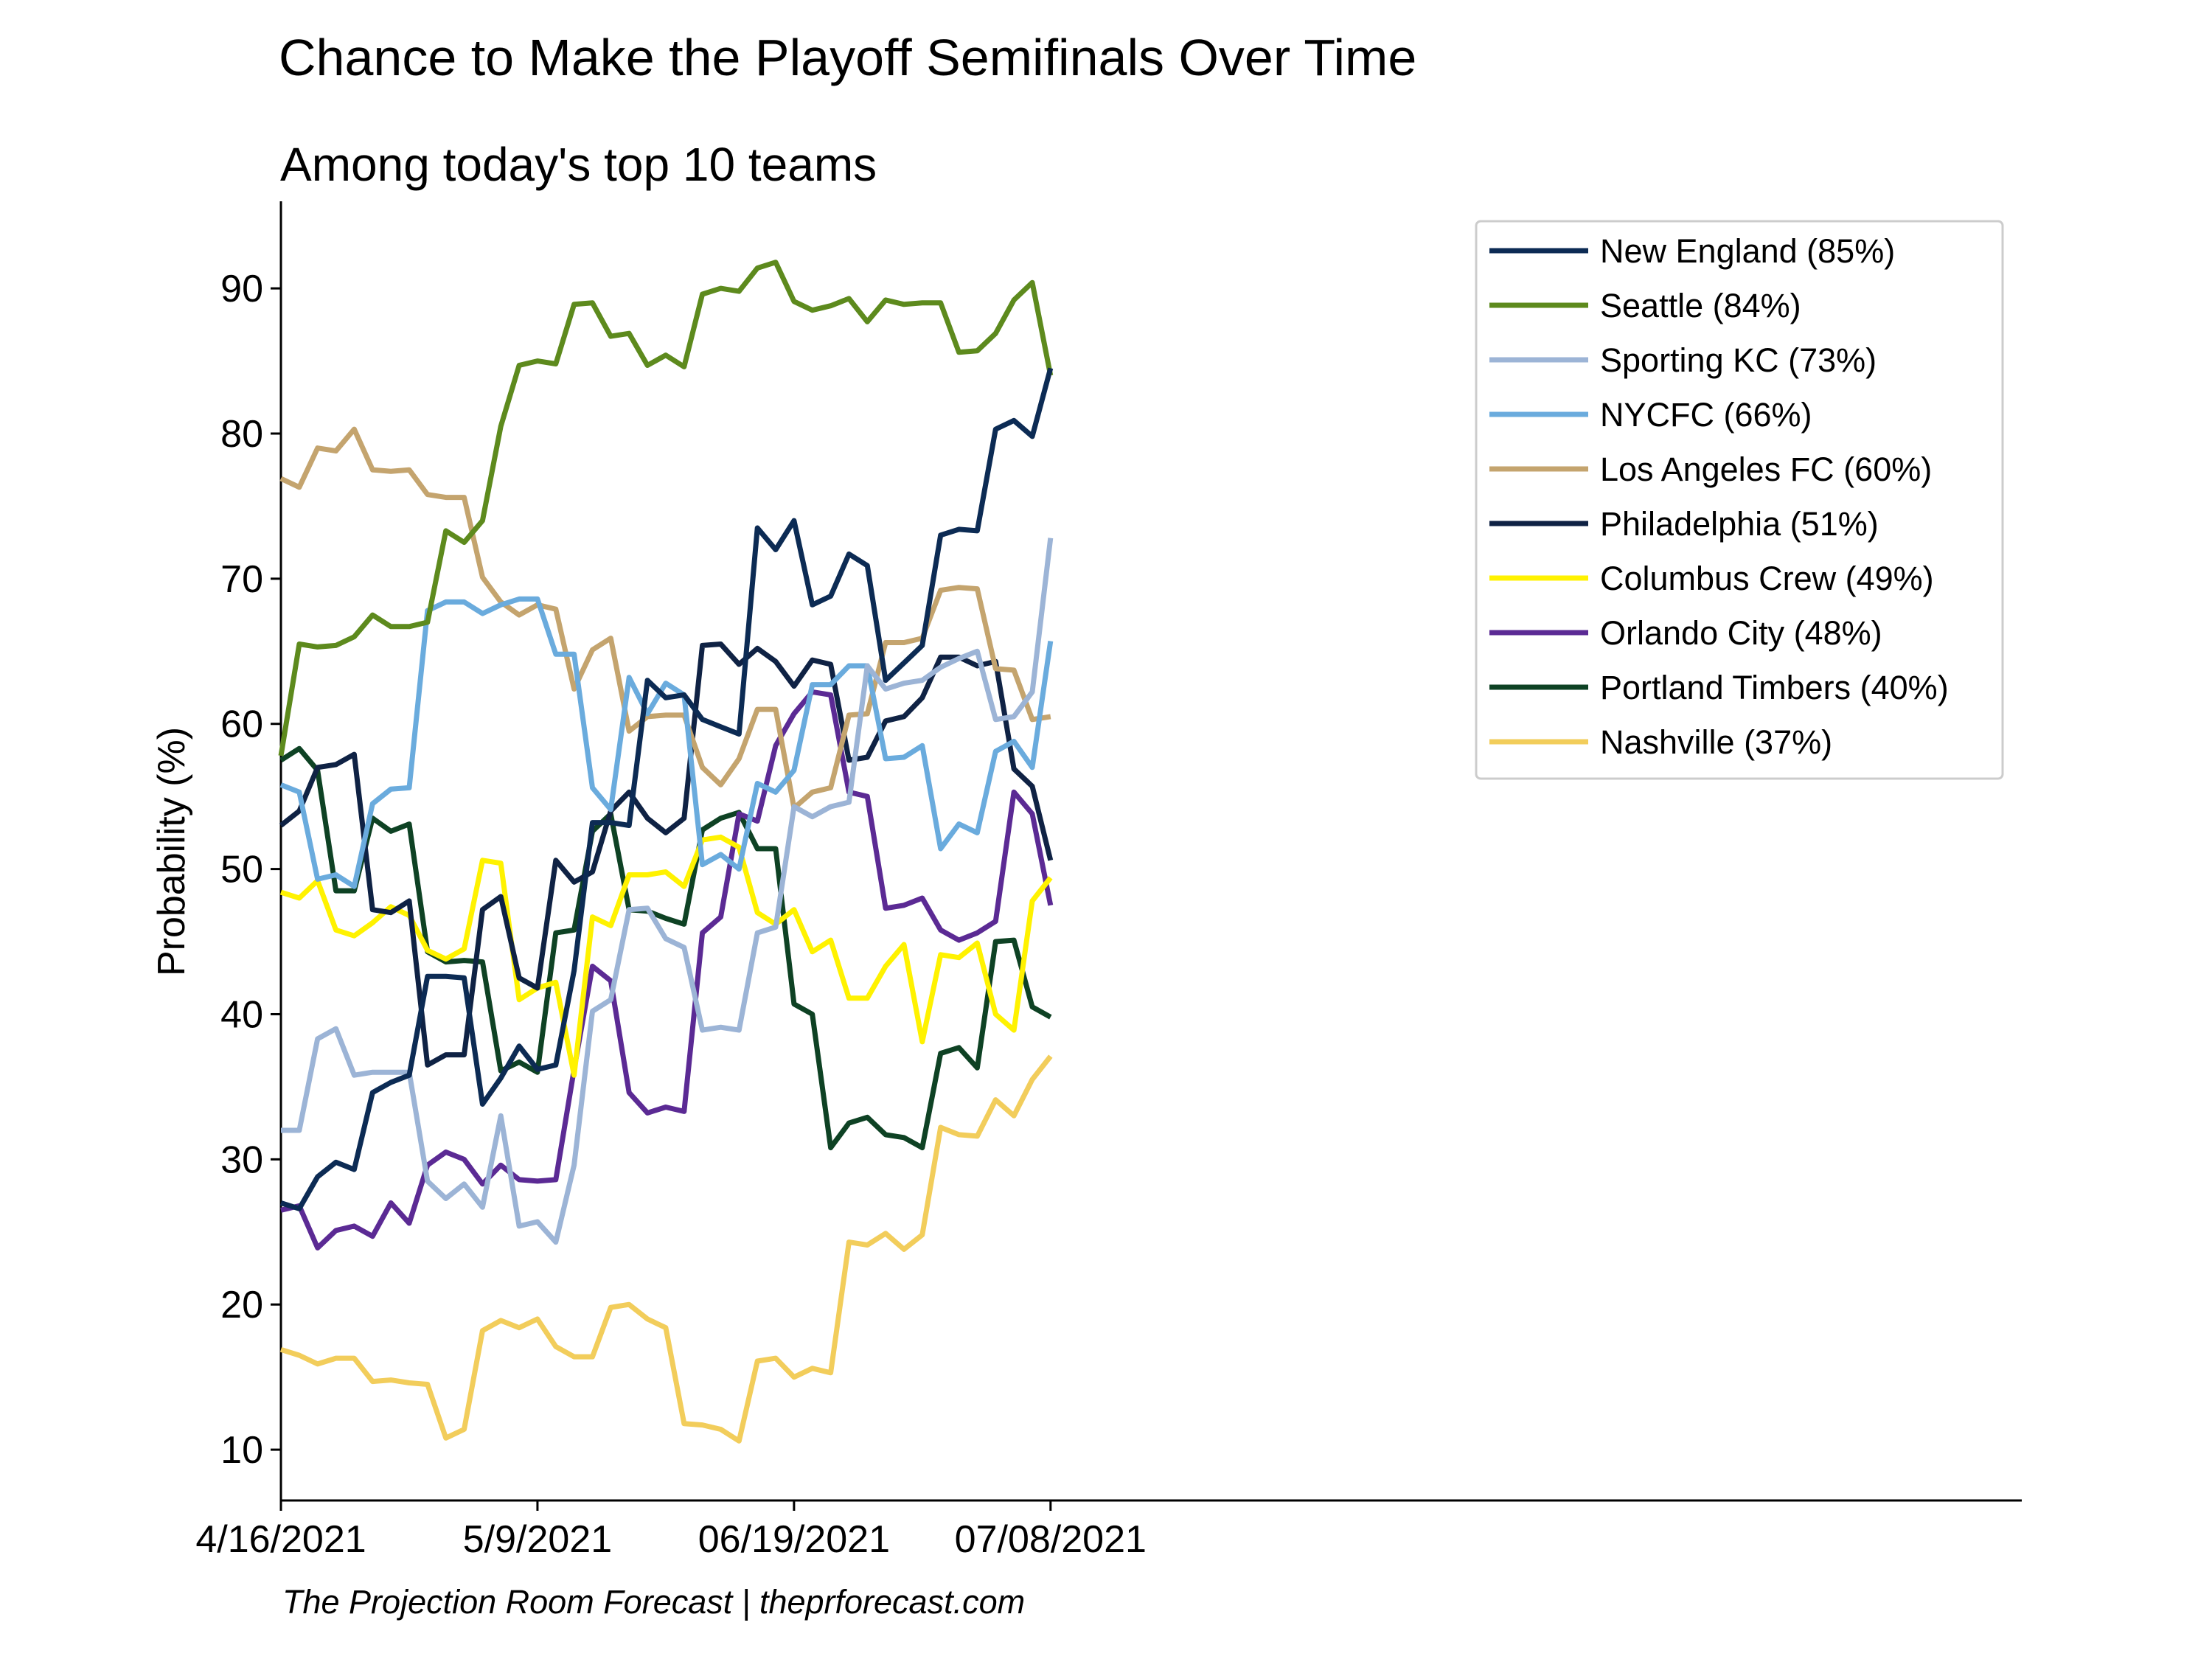  I want to click on y-tick-label: 30, so click(241, 1159).